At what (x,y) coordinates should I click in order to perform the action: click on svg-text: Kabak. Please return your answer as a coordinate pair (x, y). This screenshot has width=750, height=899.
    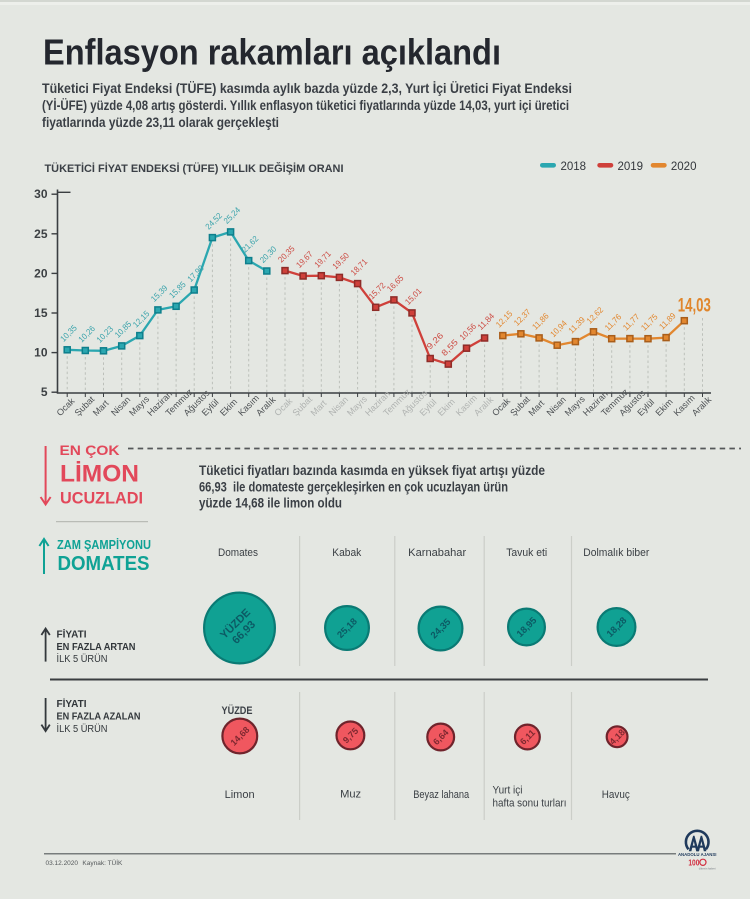
    Looking at the image, I should click on (346, 553).